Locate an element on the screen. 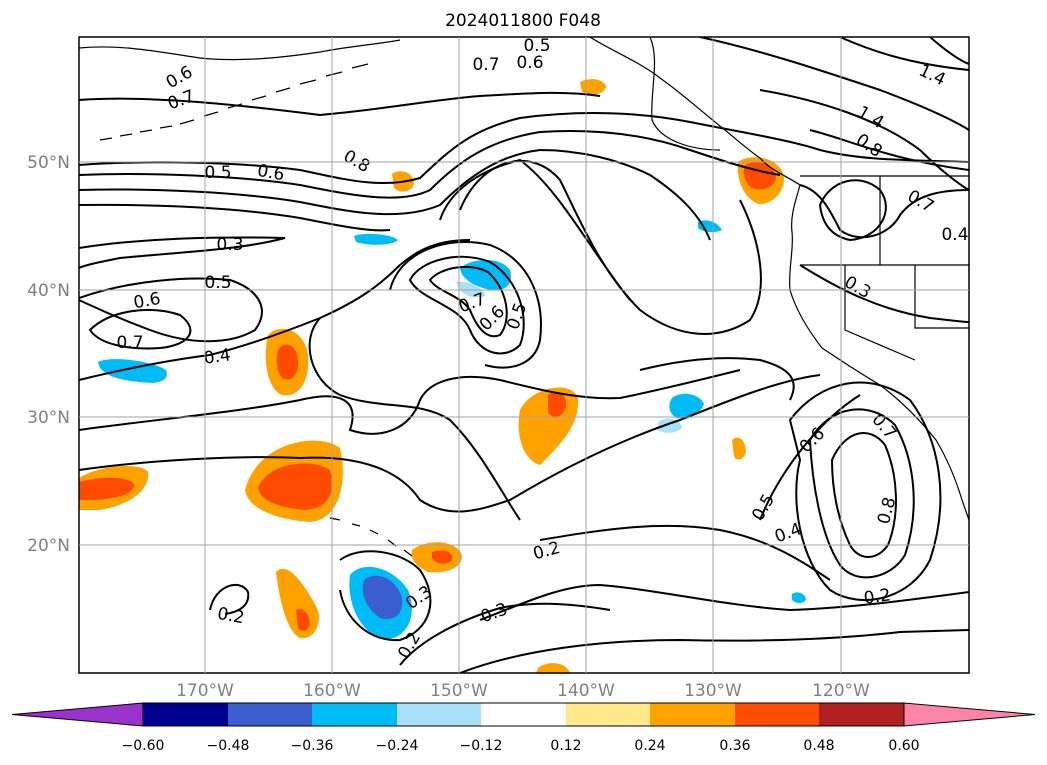  contour-label: 0.3 is located at coordinates (229, 245).